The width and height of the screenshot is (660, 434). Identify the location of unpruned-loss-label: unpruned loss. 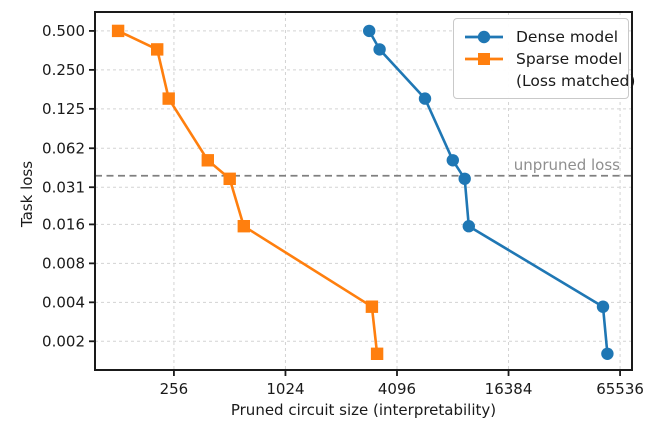
(566, 165).